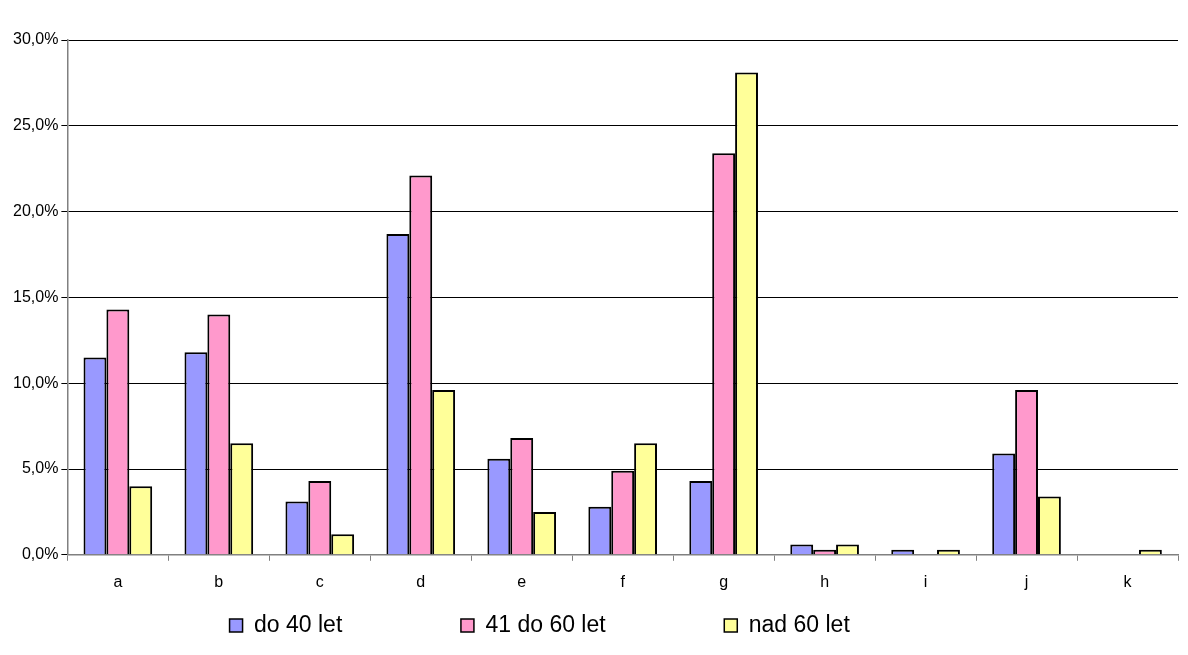 This screenshot has height=655, width=1188. Describe the element at coordinates (825, 581) in the screenshot. I see `x-tick-label: h` at that location.